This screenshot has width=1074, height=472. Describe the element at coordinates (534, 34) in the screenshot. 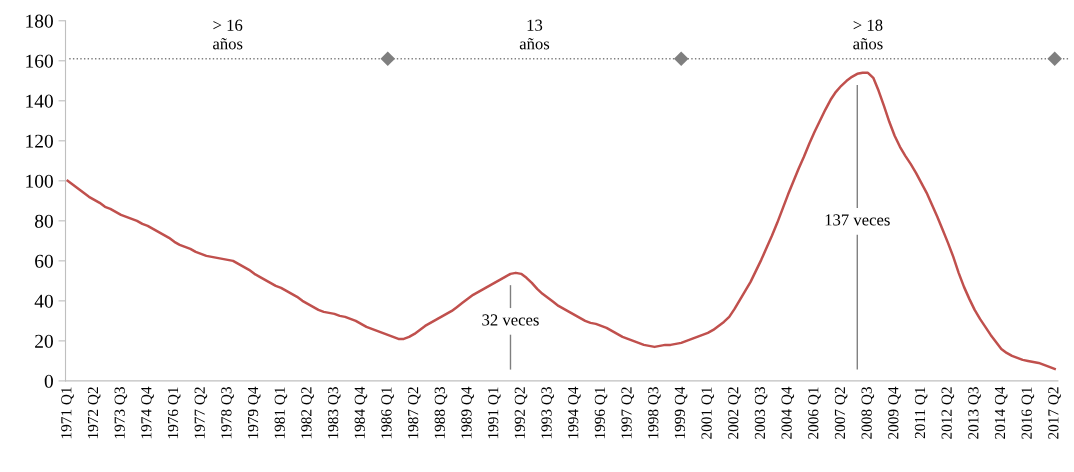

I see `annotation: 13 años` at that location.